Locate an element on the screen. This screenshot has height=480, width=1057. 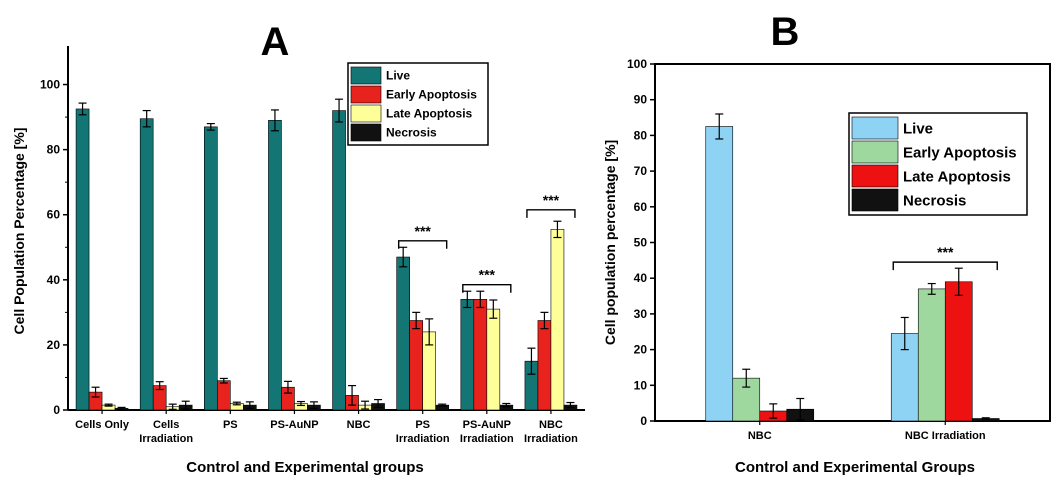
y-tick-label: 50 is located at coordinates (641, 243).